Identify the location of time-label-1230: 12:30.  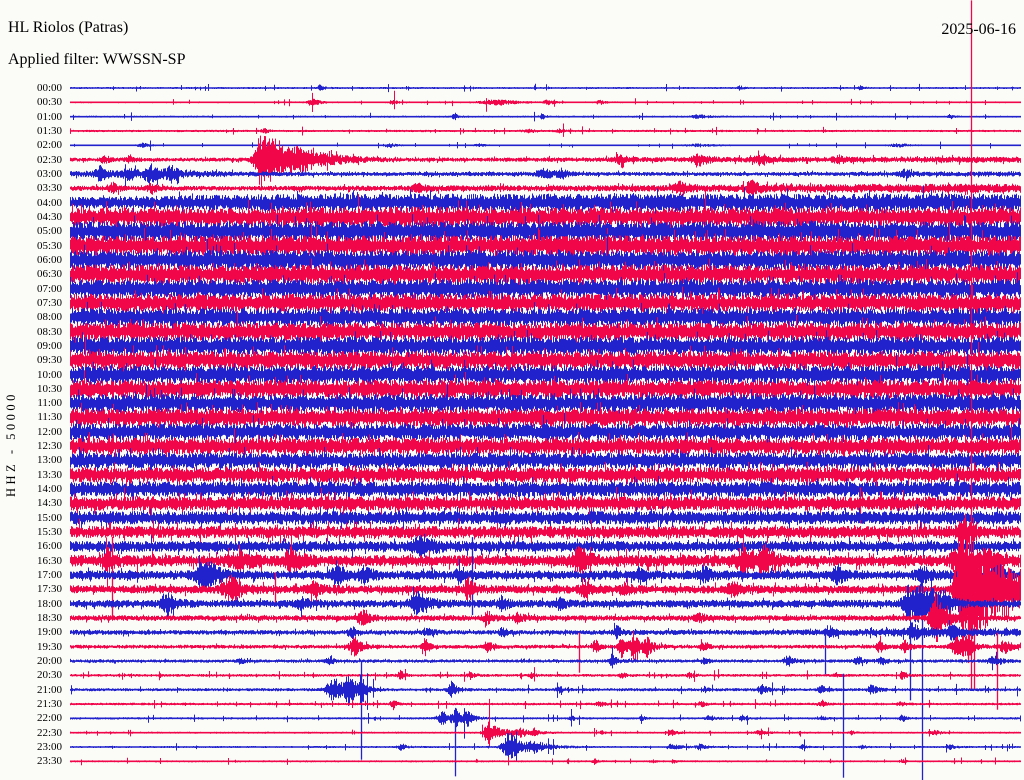
(49, 446).